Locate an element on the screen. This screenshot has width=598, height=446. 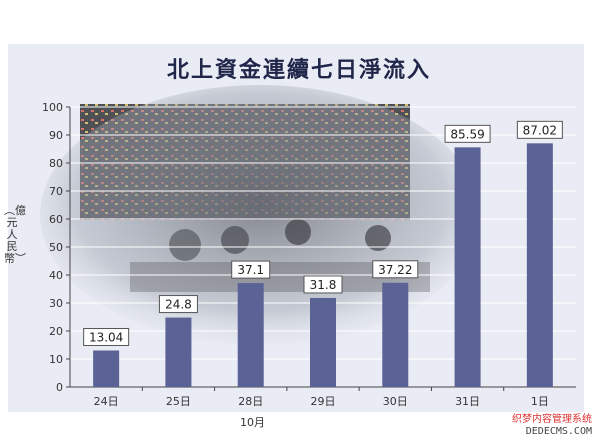
y-tick-labels: 0 10 20 30 40 50 60 70 80 90 100 is located at coordinates (56, 247).